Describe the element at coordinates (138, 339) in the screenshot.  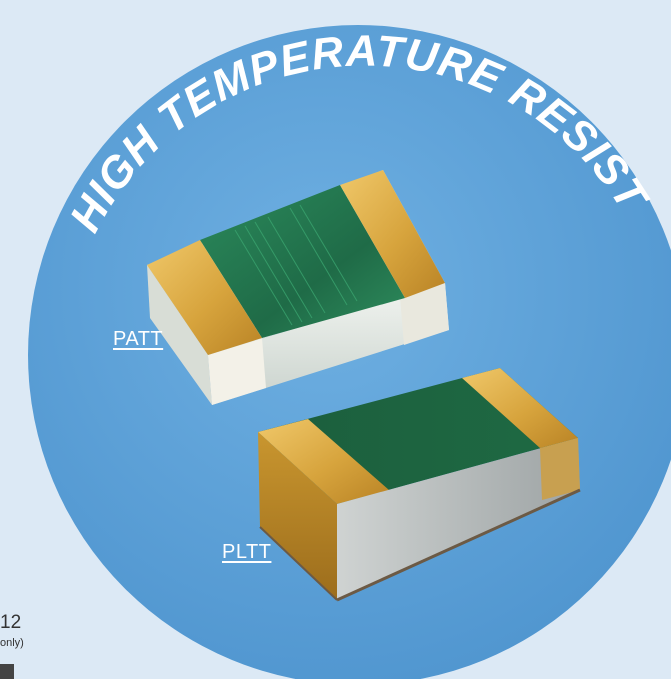
I see `patt-link: PATT` at that location.